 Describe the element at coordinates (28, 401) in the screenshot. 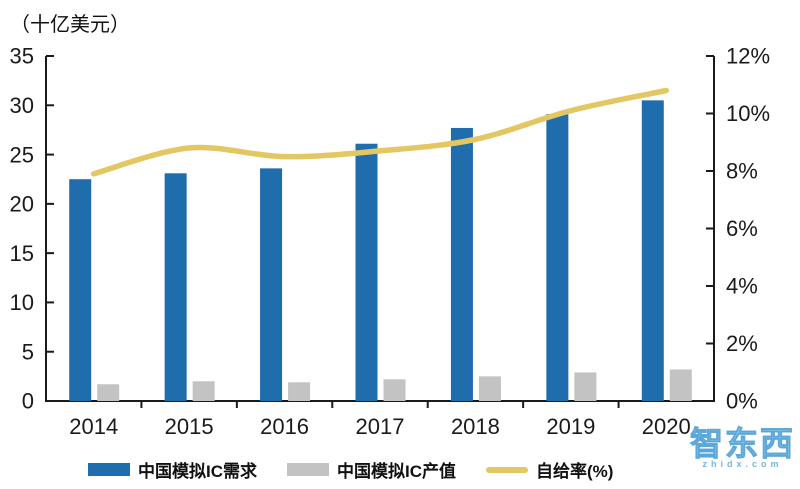

I see `y-axis-left-tick-label: 0` at that location.